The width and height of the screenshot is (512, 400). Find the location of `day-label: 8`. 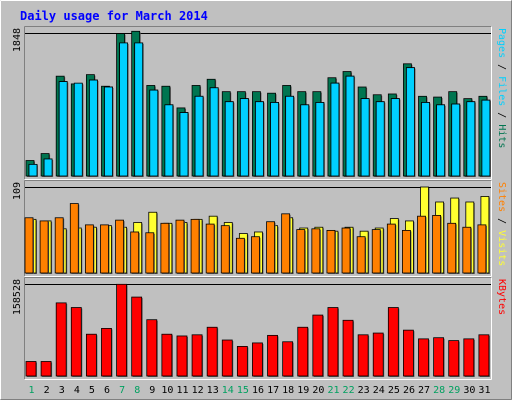

day-label: 8 is located at coordinates (137, 390).